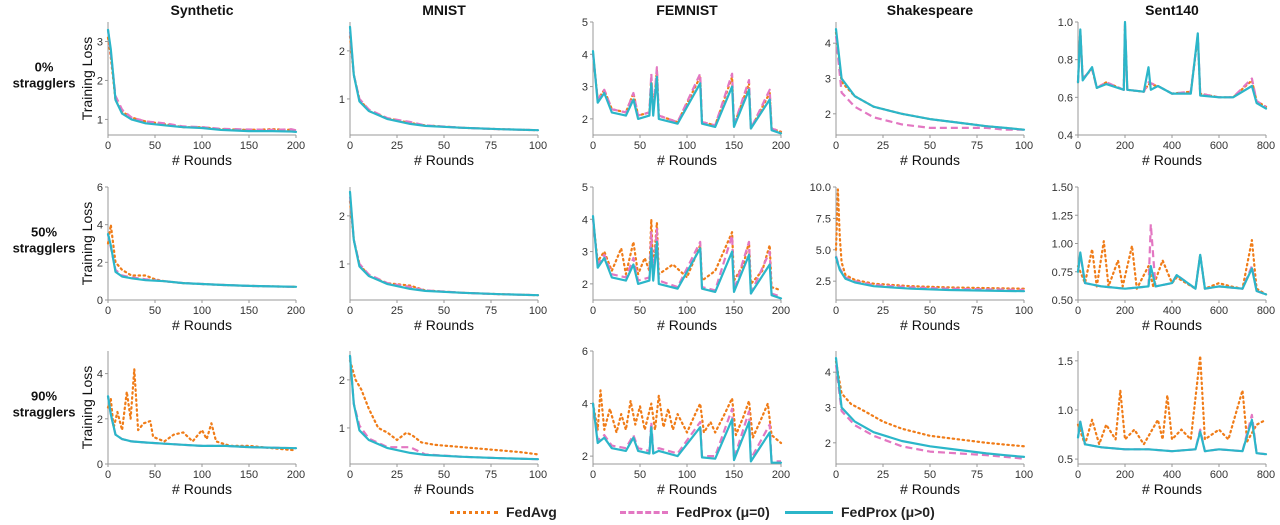 Image resolution: width=1280 pixels, height=525 pixels. I want to click on y-tick-label: 0.6, so click(1065, 98).